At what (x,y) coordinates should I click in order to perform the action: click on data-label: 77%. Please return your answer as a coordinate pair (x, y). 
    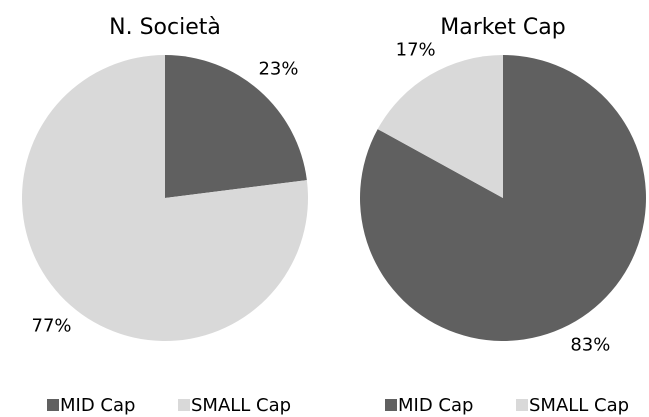
    Looking at the image, I should click on (52, 326).